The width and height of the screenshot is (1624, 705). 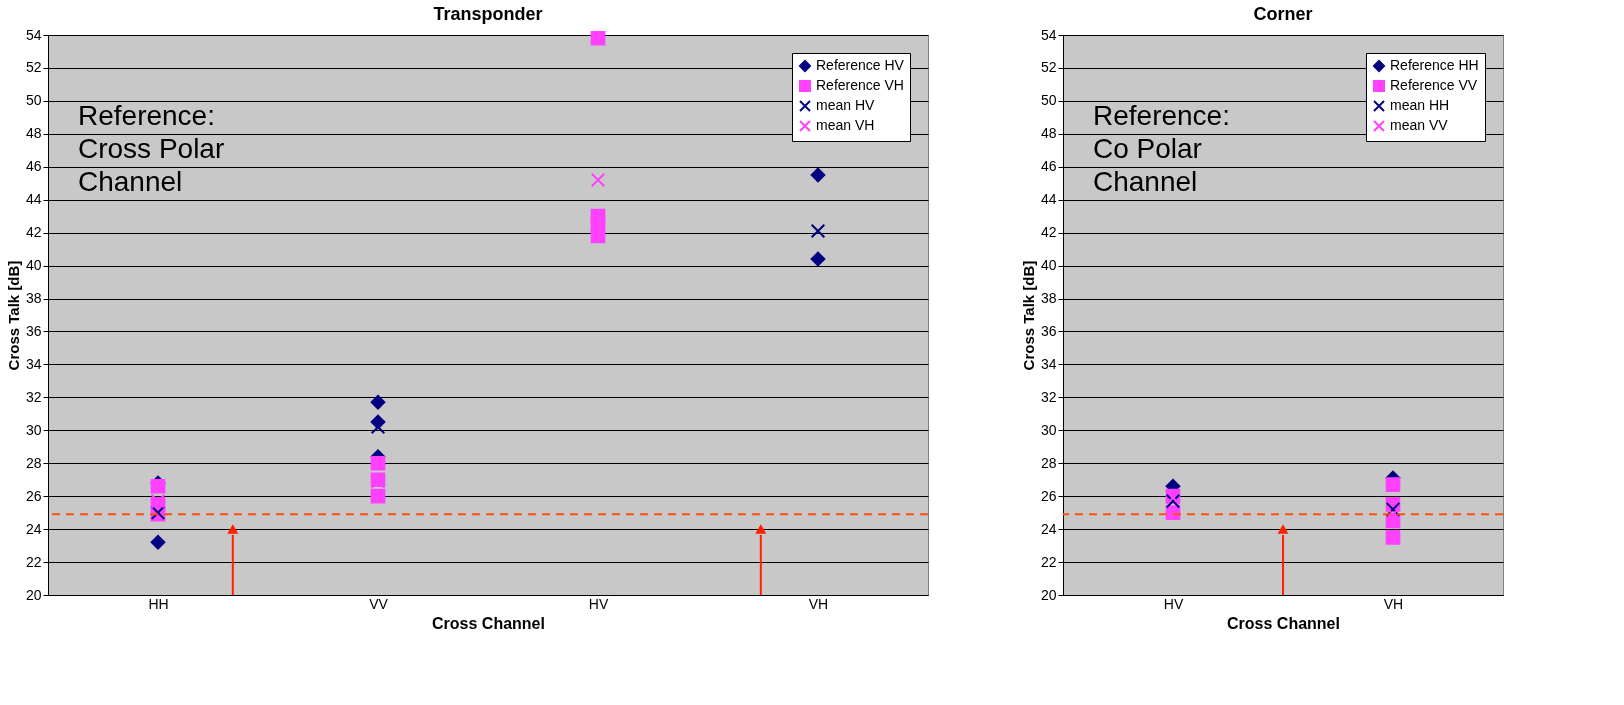 What do you see at coordinates (488, 13) in the screenshot?
I see `chart-title: Transponder` at bounding box center [488, 13].